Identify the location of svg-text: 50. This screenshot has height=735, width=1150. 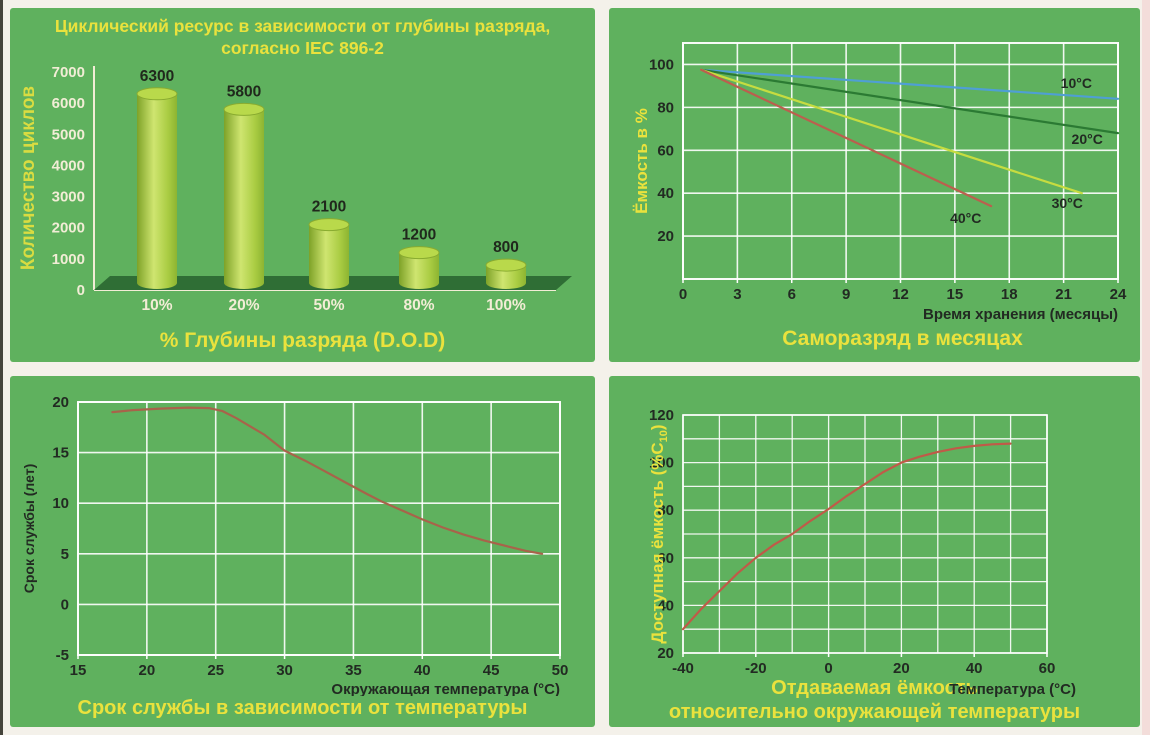
(560, 670).